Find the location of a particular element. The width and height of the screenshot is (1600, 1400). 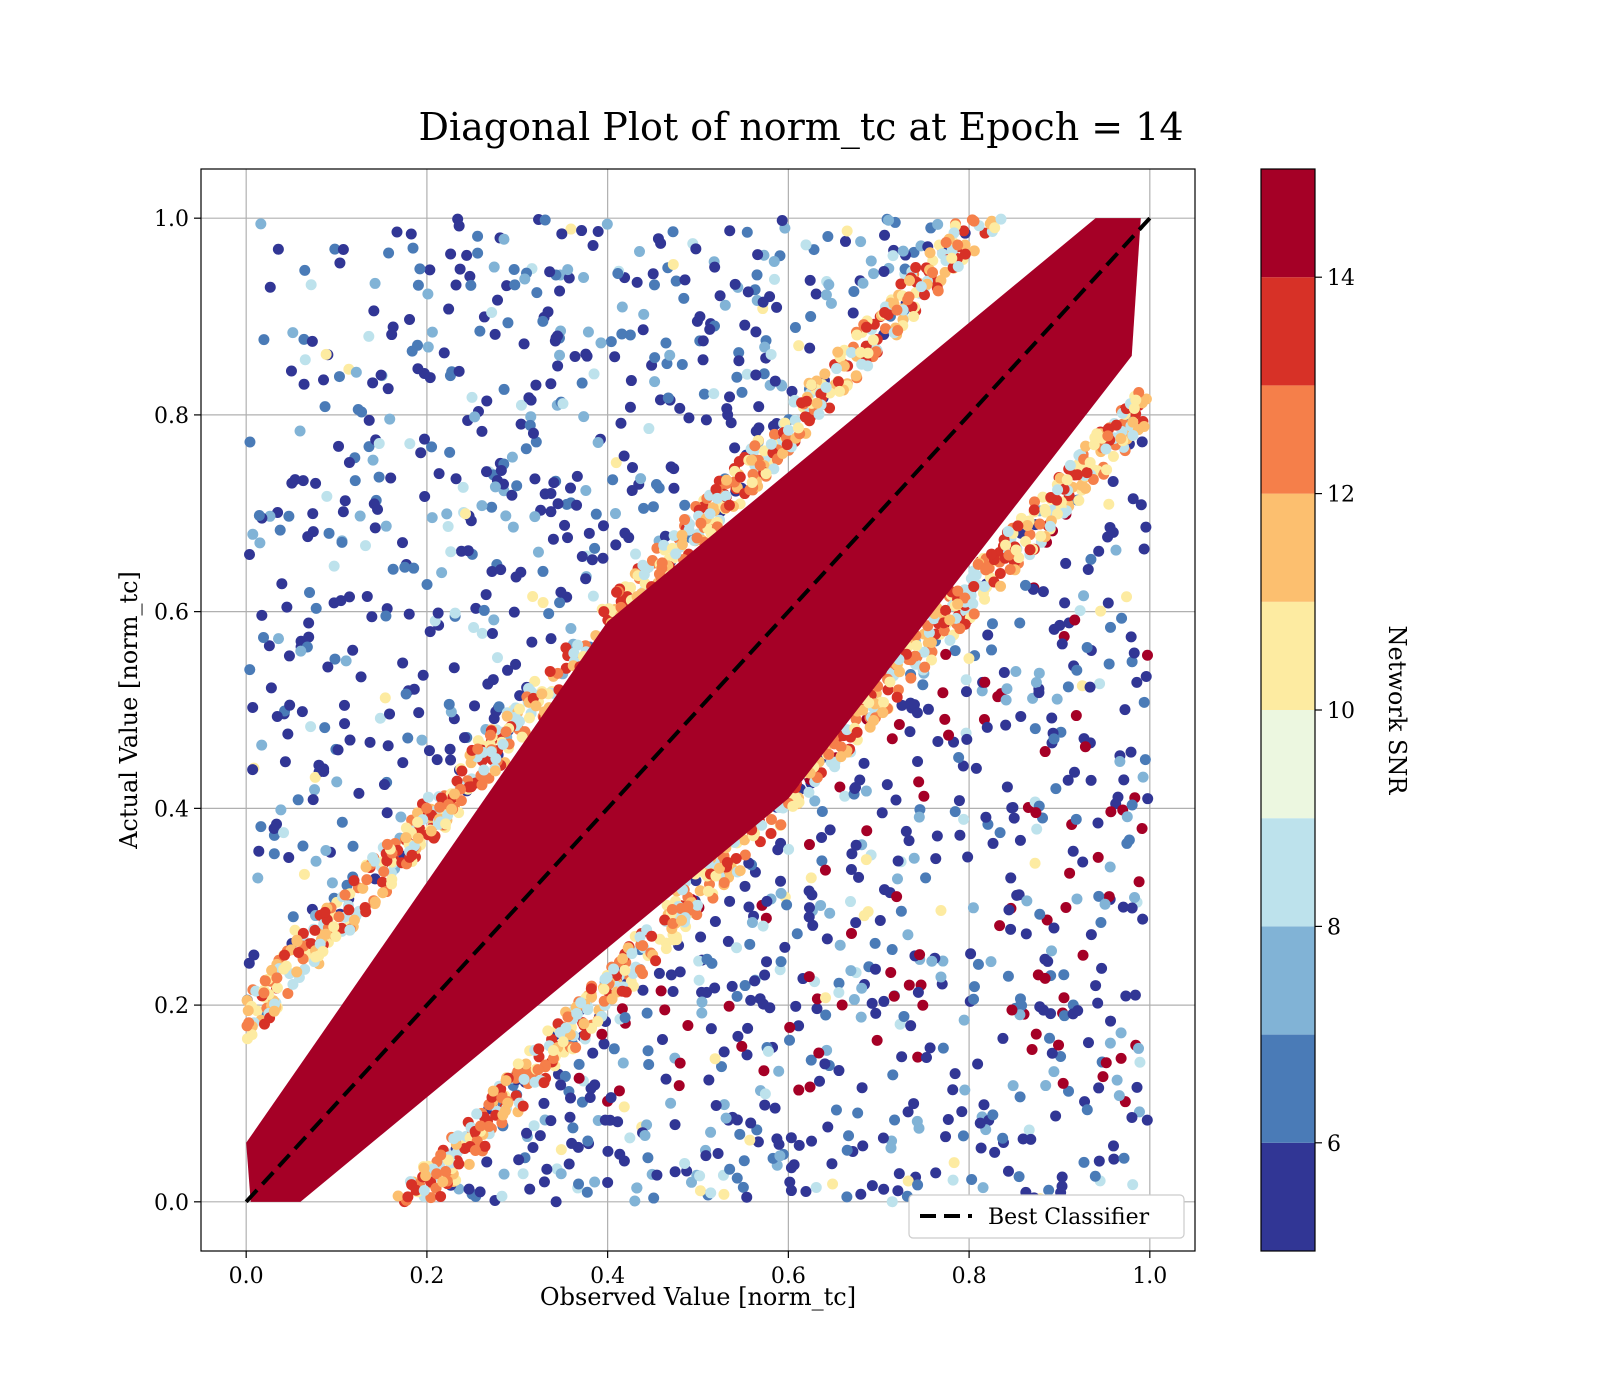

x-tick-label: 1.0 is located at coordinates (1149, 1276).